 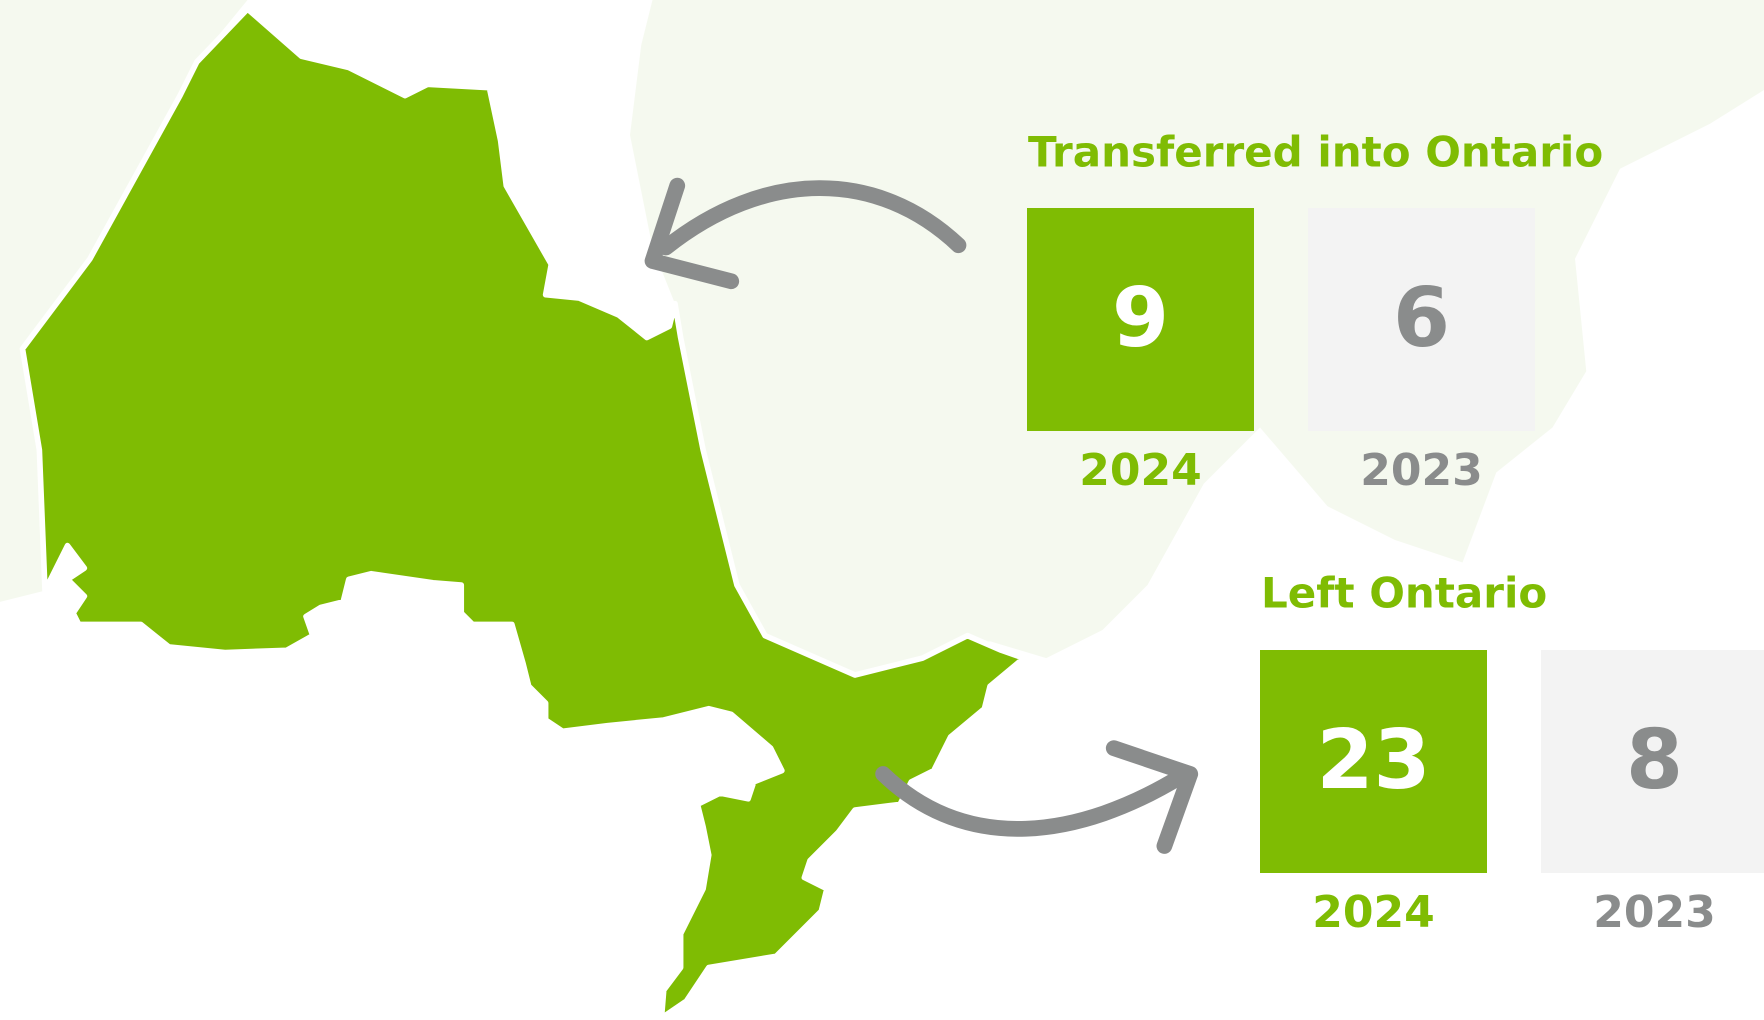 What do you see at coordinates (124, 301) in the screenshot?
I see `land-west` at bounding box center [124, 301].